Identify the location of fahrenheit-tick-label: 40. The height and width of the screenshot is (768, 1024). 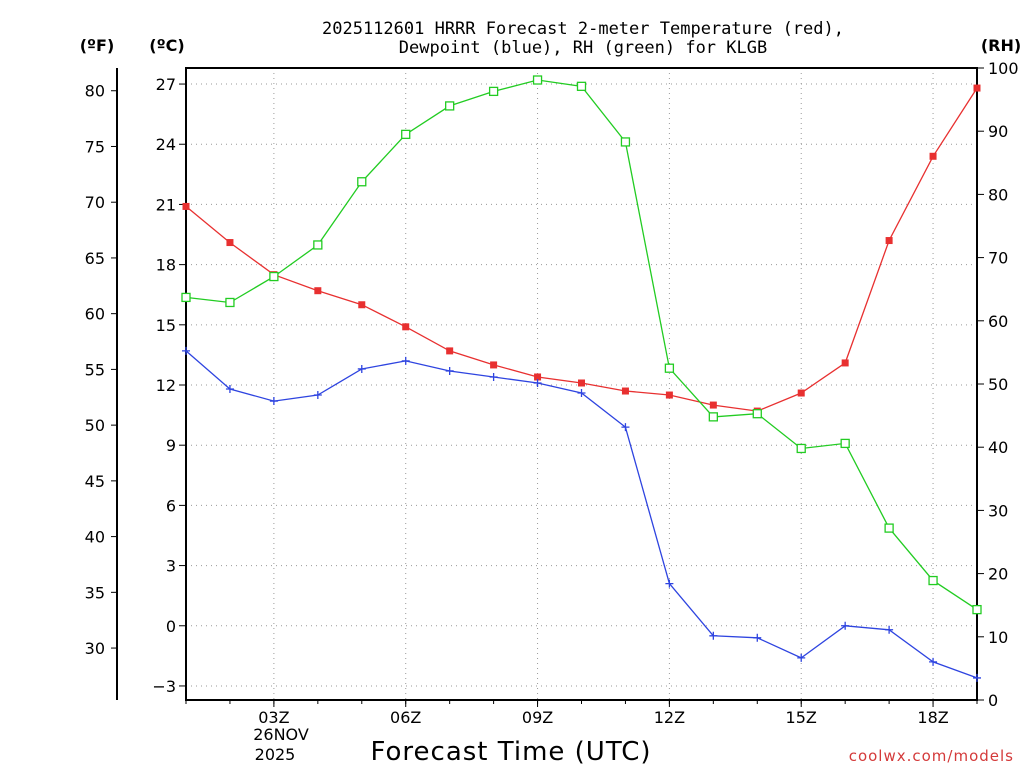
(95, 537).